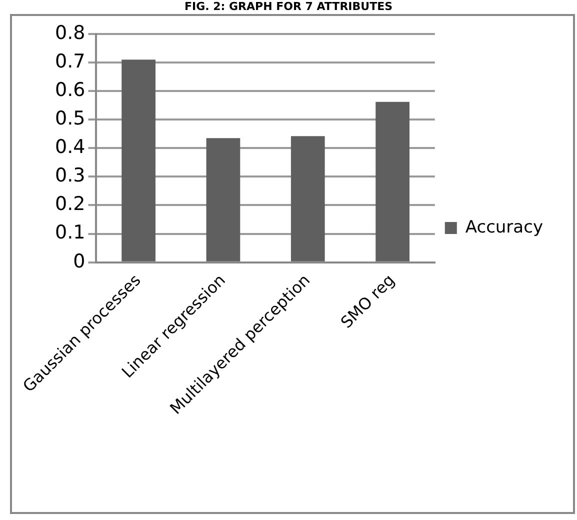 Image resolution: width=577 pixels, height=520 pixels. I want to click on y-tick-label: 0.4, so click(70, 147).